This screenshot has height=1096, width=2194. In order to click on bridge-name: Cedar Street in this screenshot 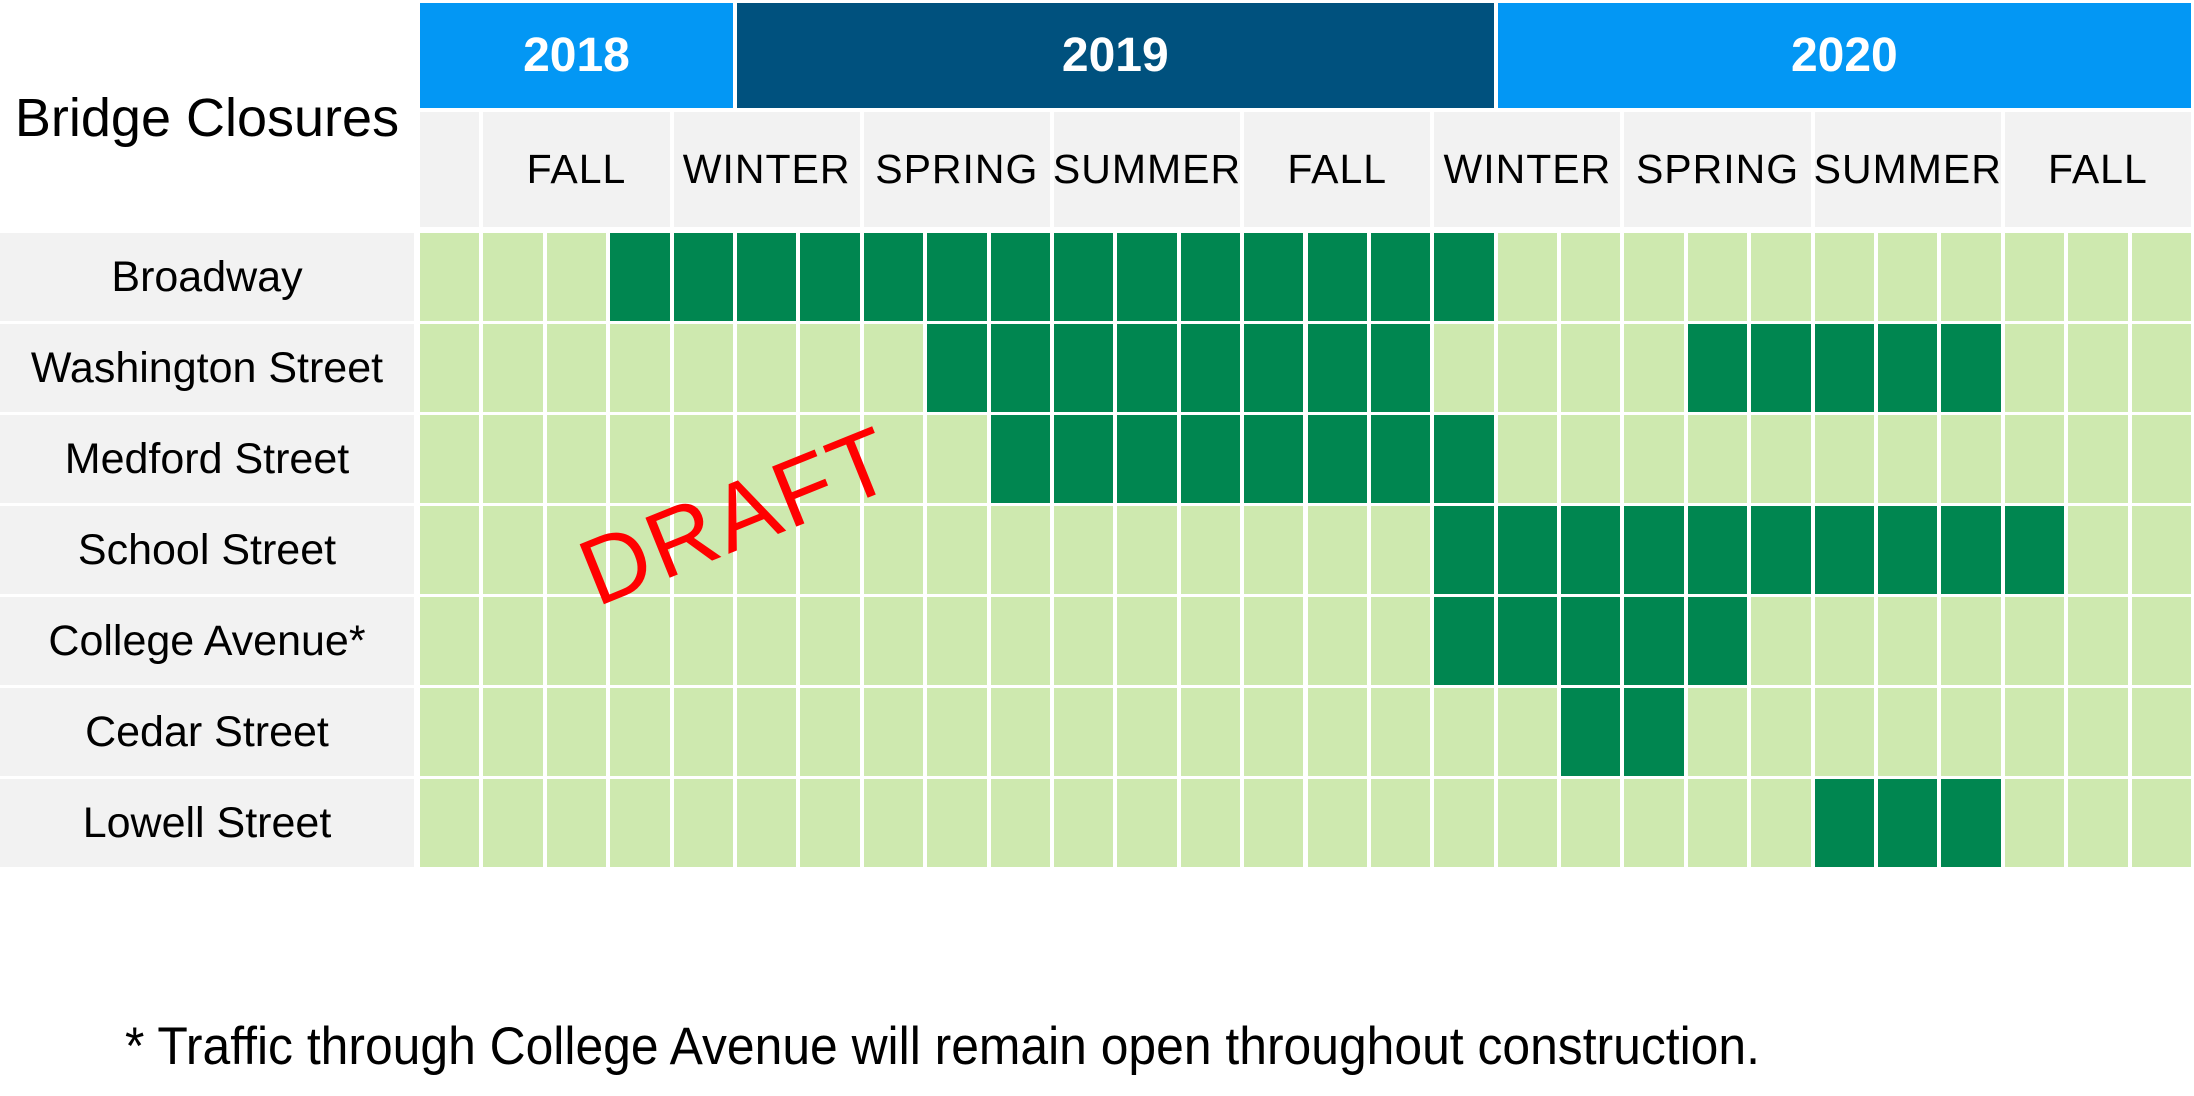, I will do `click(207, 731)`.